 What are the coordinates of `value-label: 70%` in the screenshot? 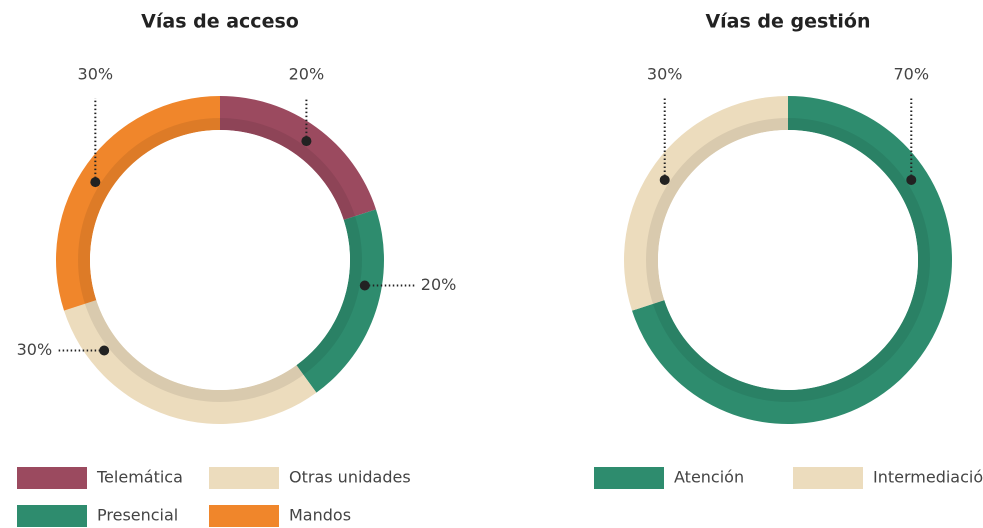 It's located at (912, 74).